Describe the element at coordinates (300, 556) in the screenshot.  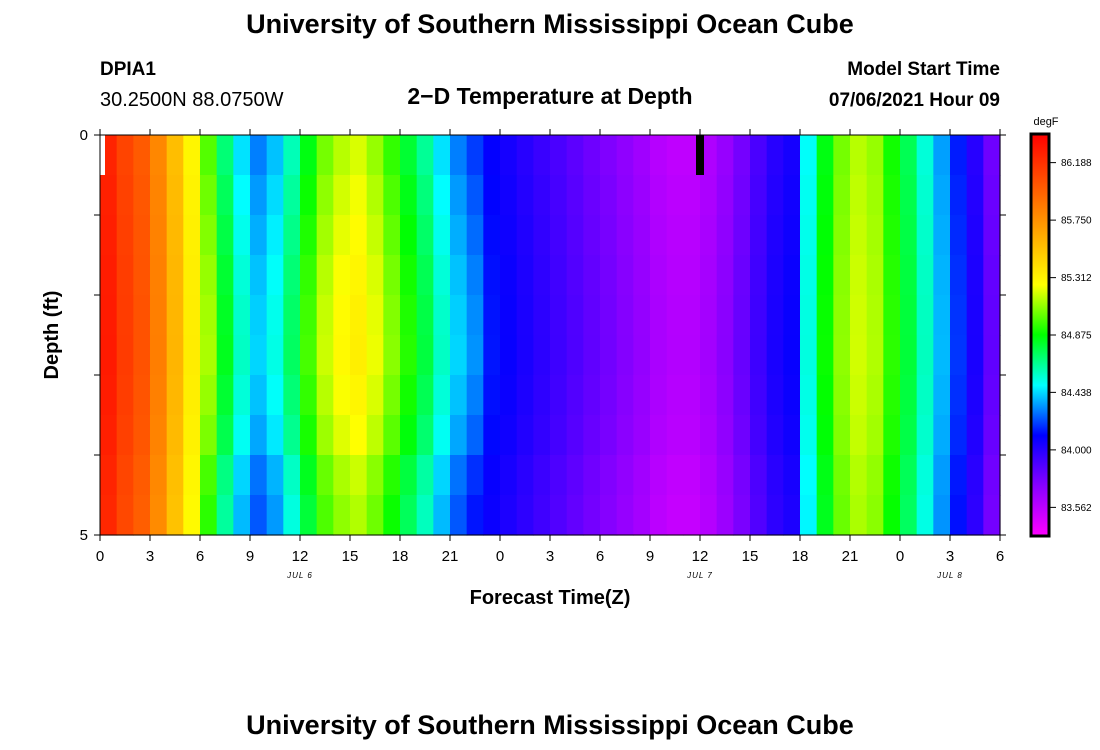
I see `x-tick-label: 12` at that location.